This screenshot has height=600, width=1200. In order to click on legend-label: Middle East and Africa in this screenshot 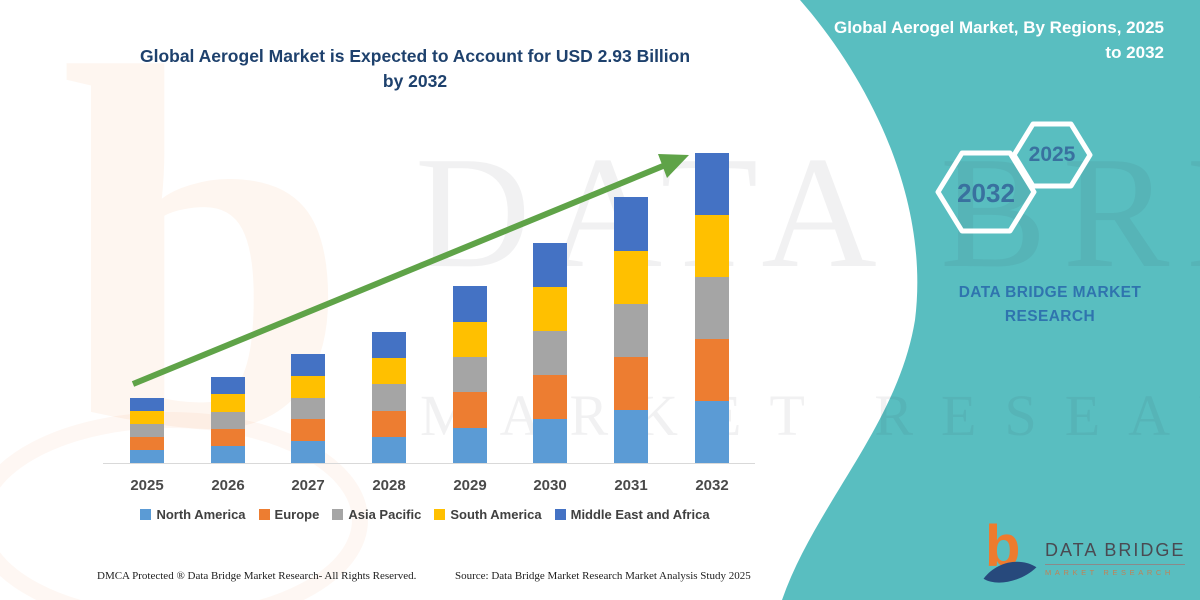, I will do `click(640, 514)`.